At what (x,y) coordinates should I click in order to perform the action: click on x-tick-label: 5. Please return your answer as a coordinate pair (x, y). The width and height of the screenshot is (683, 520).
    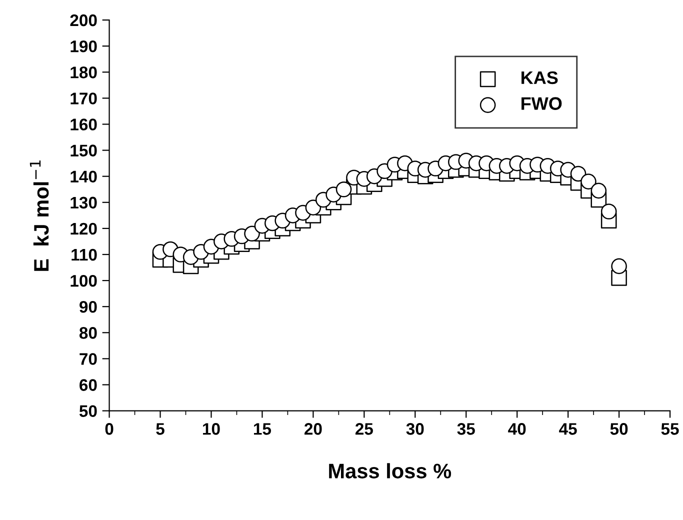
    Looking at the image, I should click on (160, 429).